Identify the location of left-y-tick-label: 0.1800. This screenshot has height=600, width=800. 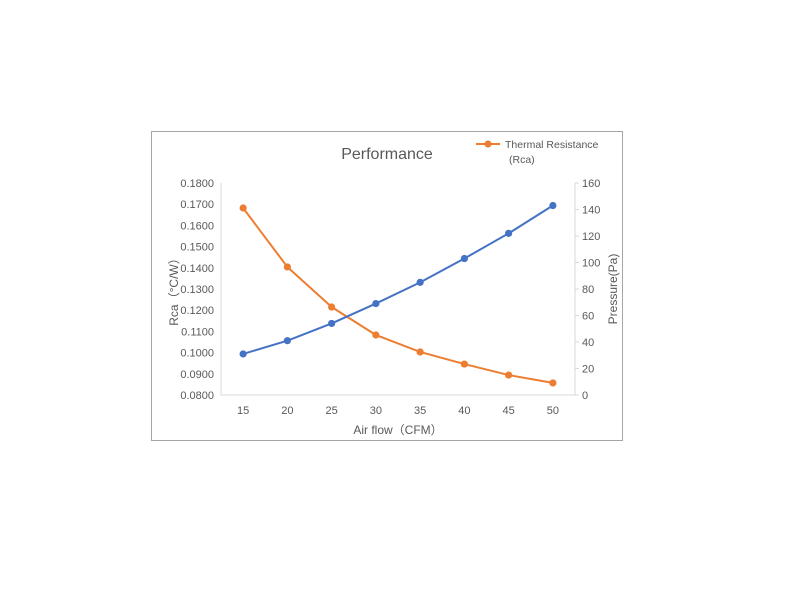
(197, 184).